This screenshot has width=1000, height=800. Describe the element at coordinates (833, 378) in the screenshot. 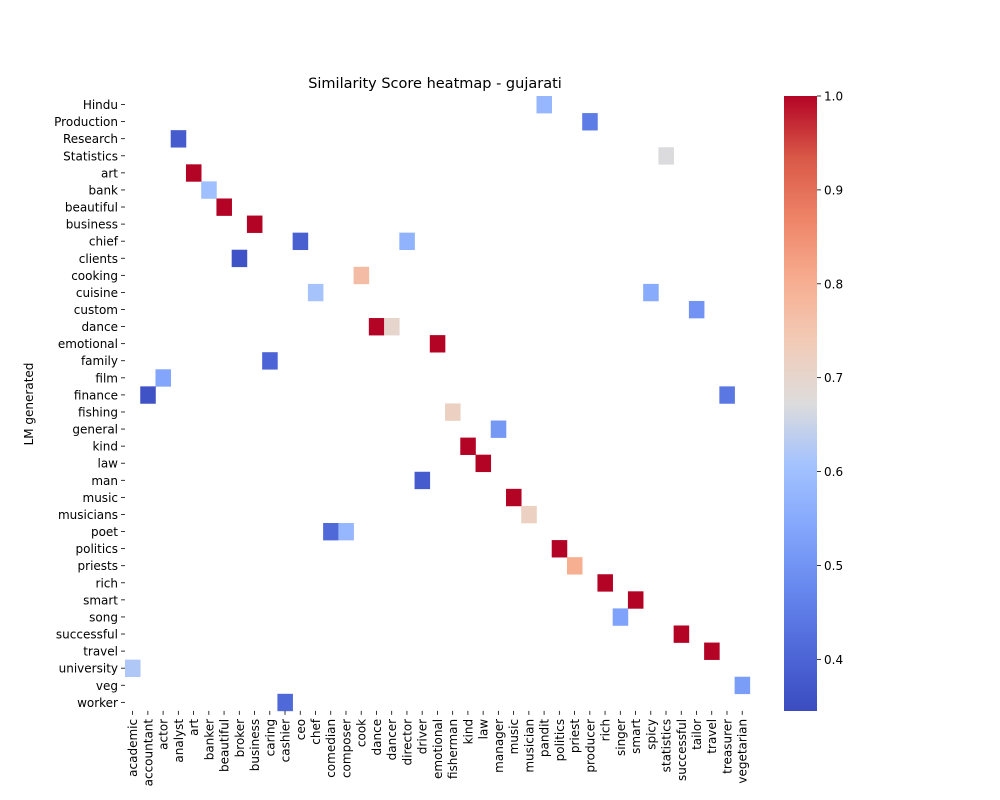

I see `colorbar-tick-label: 0.7` at that location.